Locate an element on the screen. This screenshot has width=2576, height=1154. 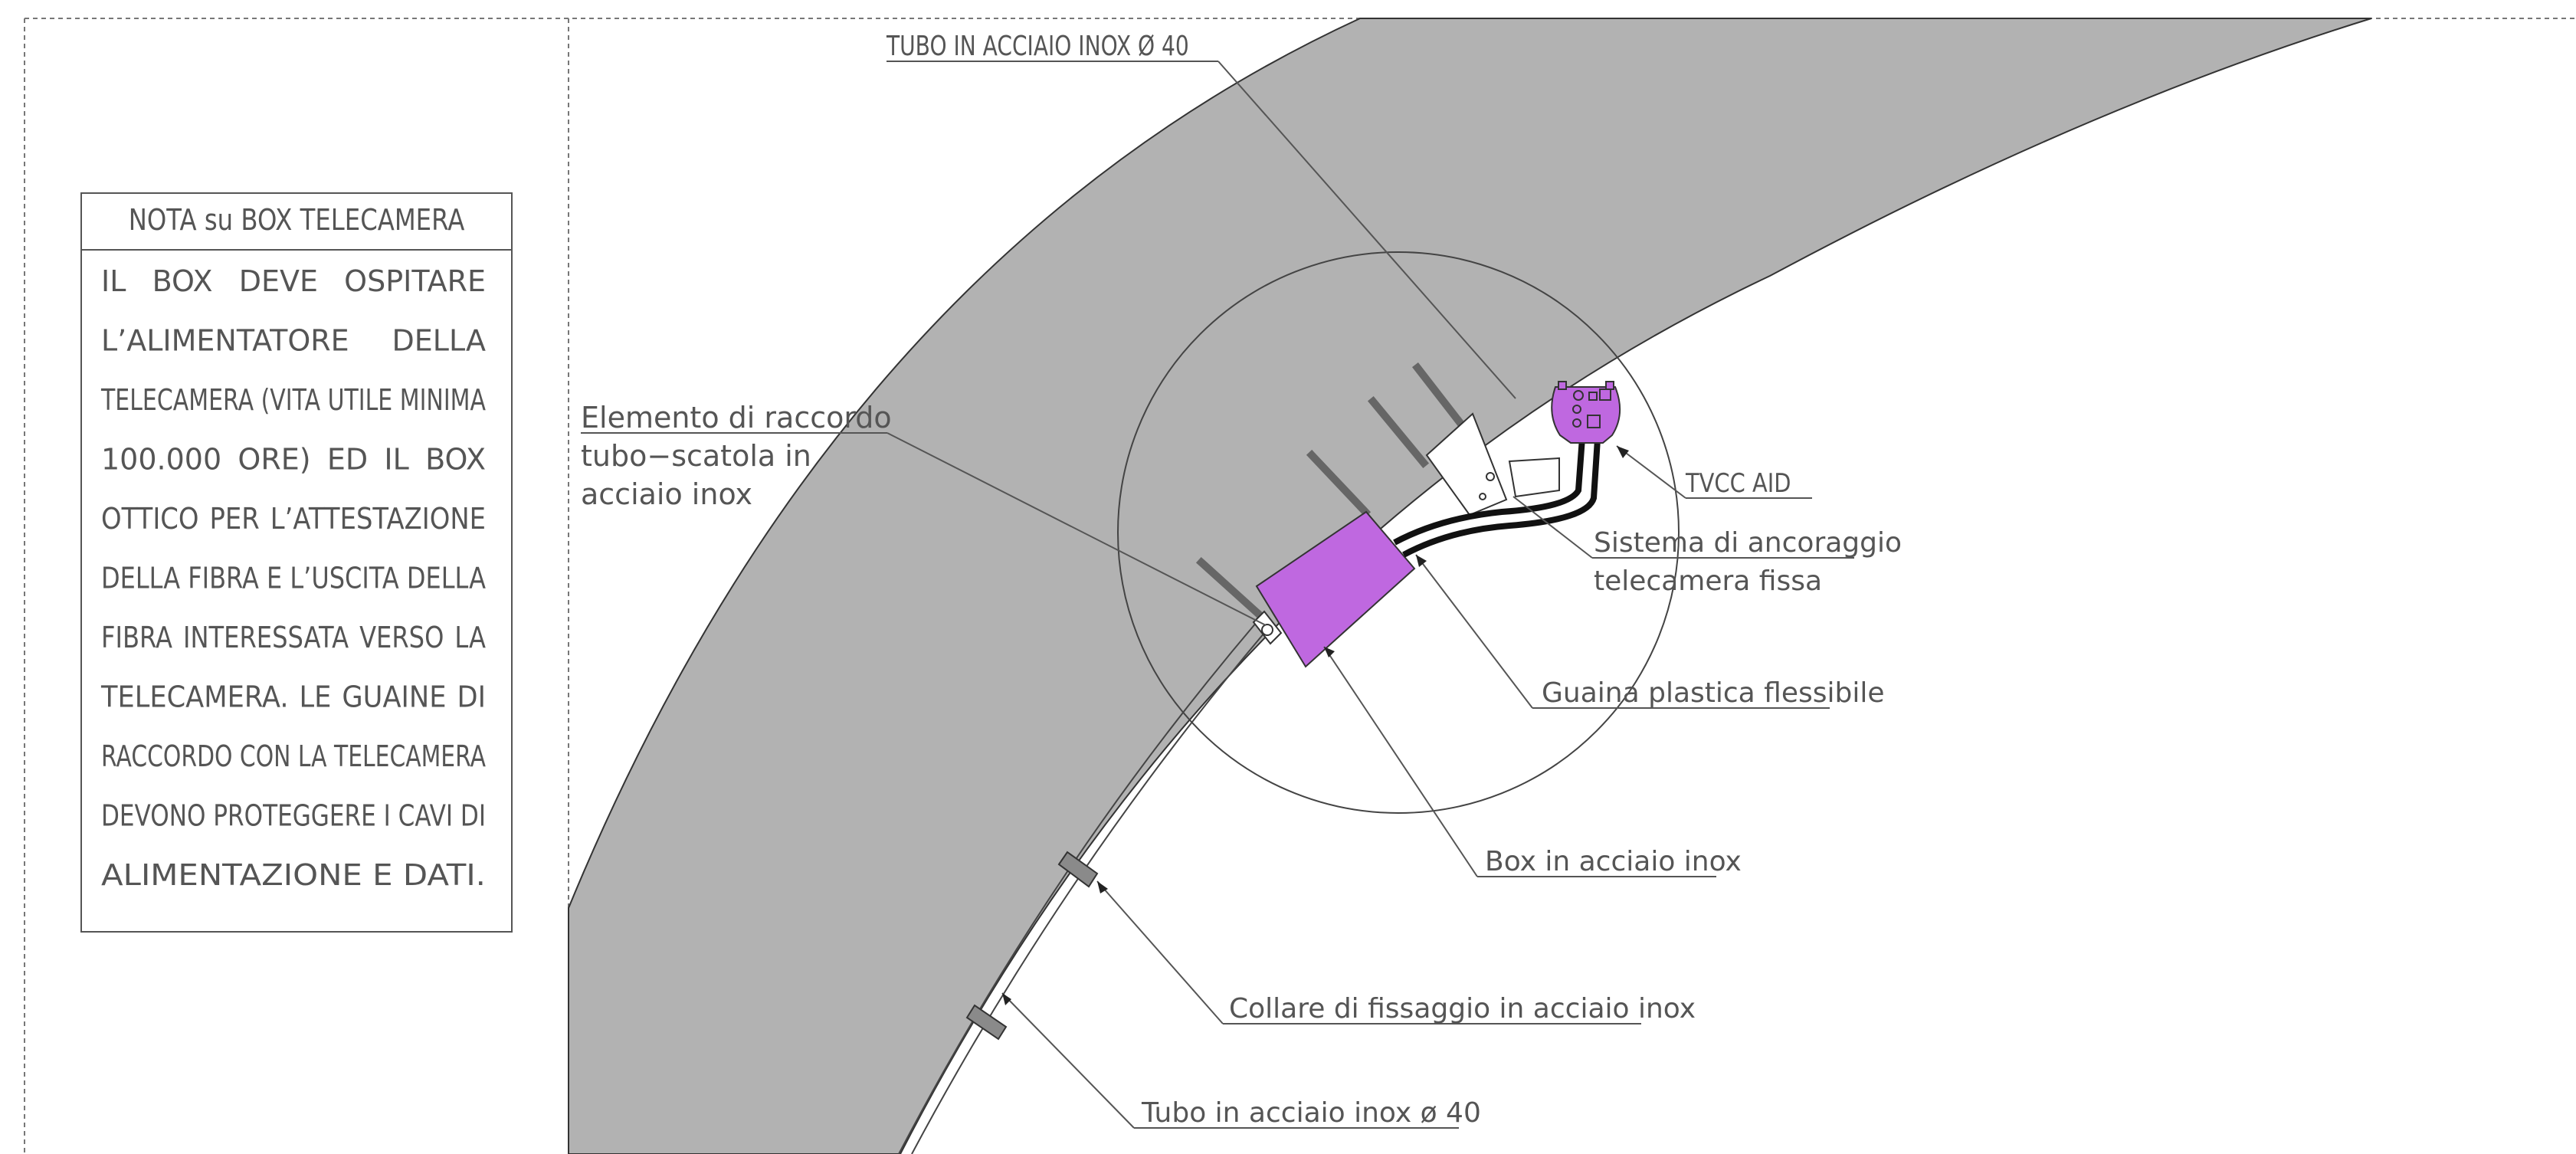
note-word: LE is located at coordinates (316, 697).